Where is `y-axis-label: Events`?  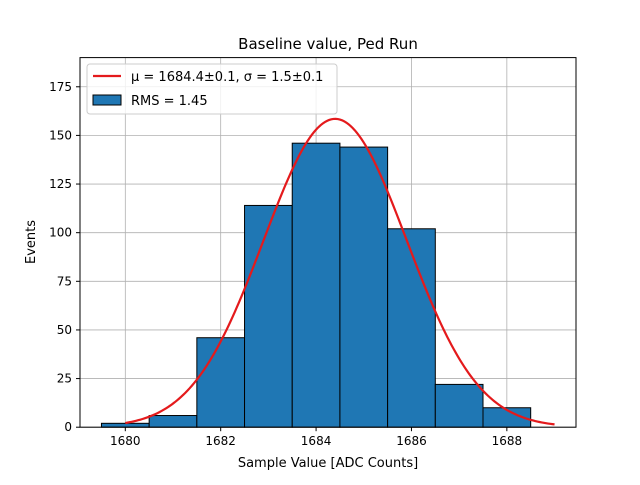
y-axis-label: Events is located at coordinates (31, 242).